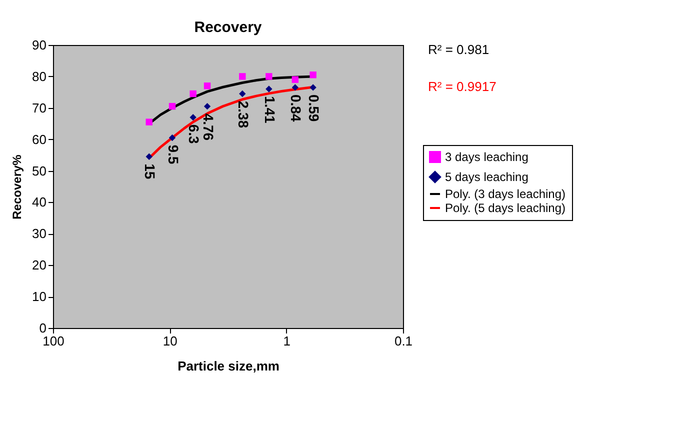  Describe the element at coordinates (39, 234) in the screenshot. I see `y-tick-label: 30` at that location.